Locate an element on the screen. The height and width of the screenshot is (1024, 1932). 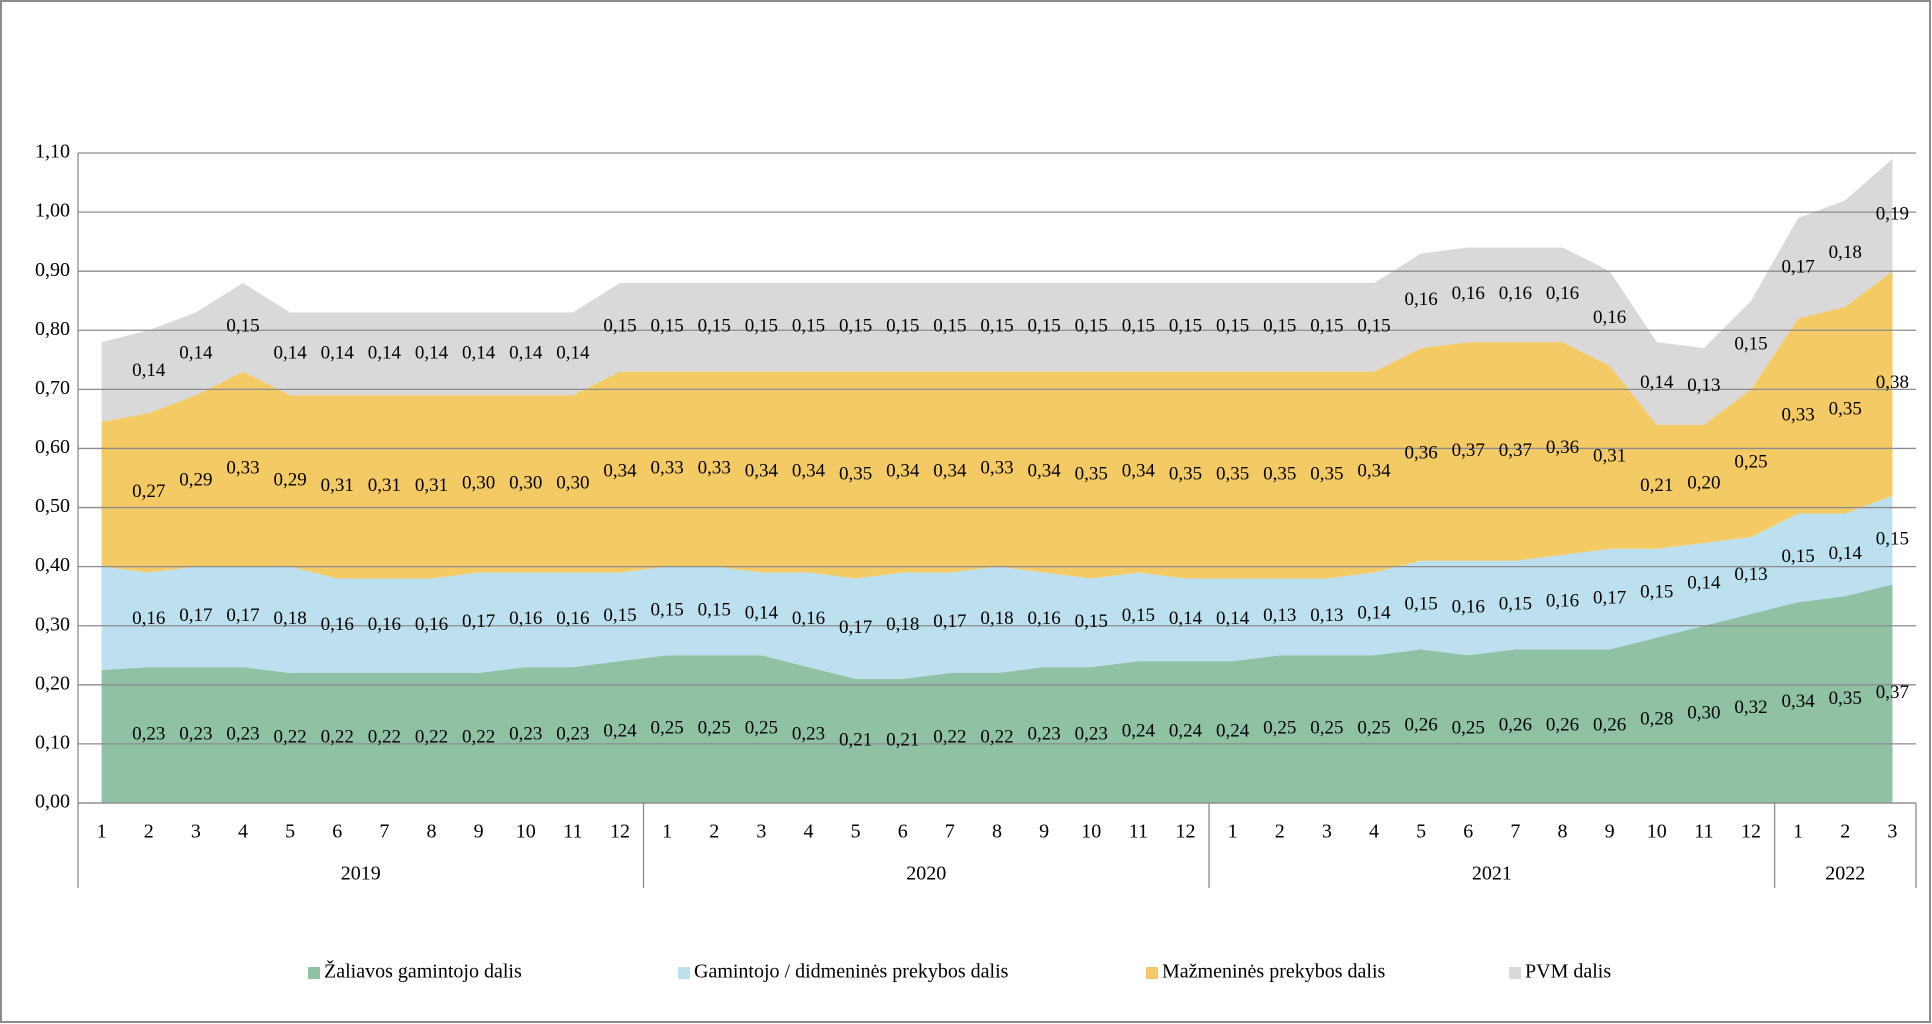
x-tick-label: 5 is located at coordinates (1421, 832).